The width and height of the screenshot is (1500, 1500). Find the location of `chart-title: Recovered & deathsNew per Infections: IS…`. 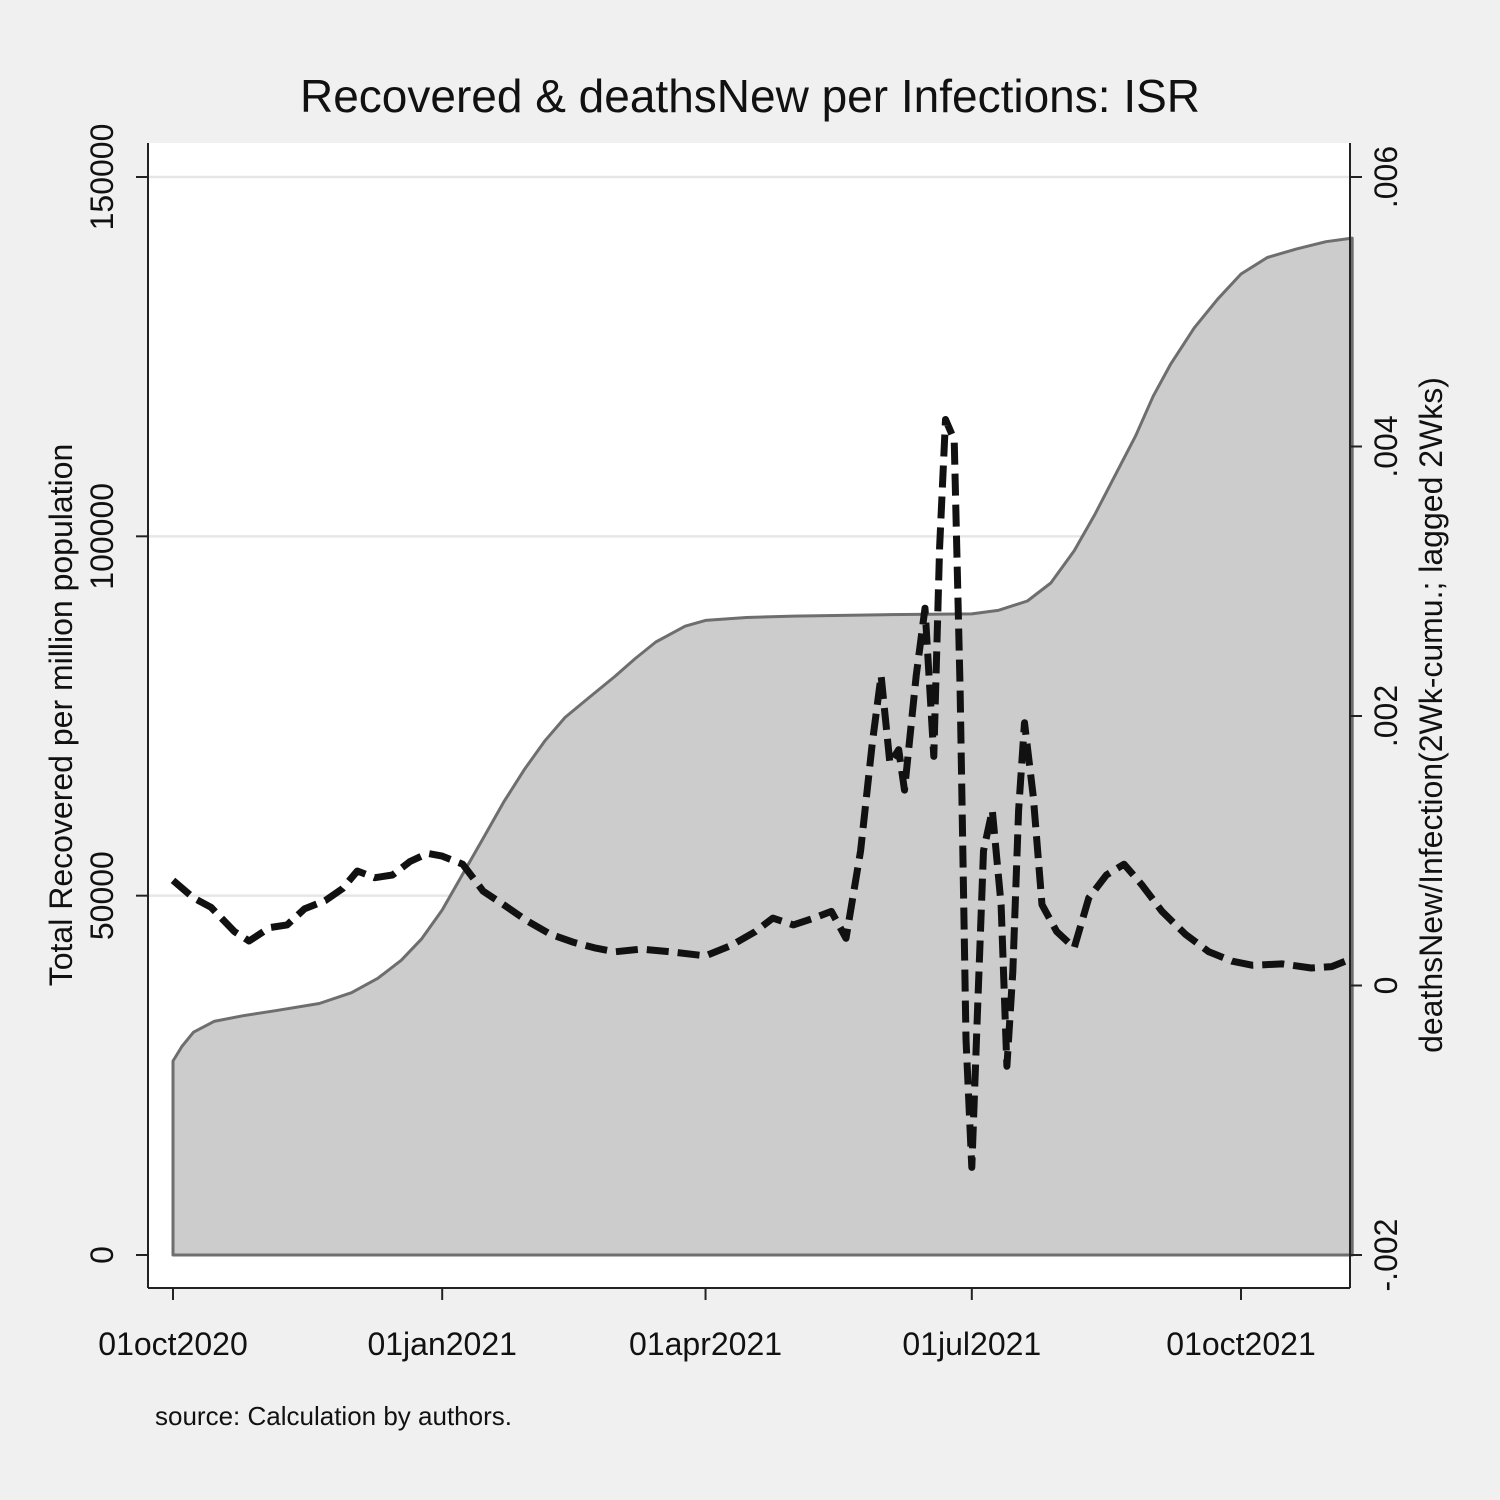

chart-title: Recovered & deathsNew per Infections: IS… is located at coordinates (750, 96).